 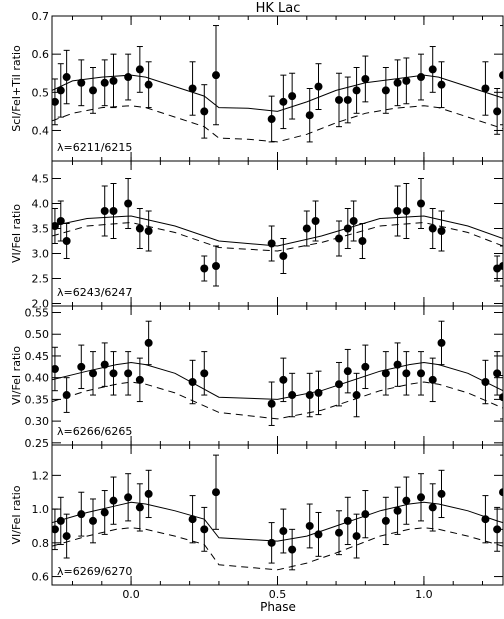 What do you see at coordinates (41, 304) in the screenshot?
I see `y-tick-label: 2.0` at bounding box center [41, 304].